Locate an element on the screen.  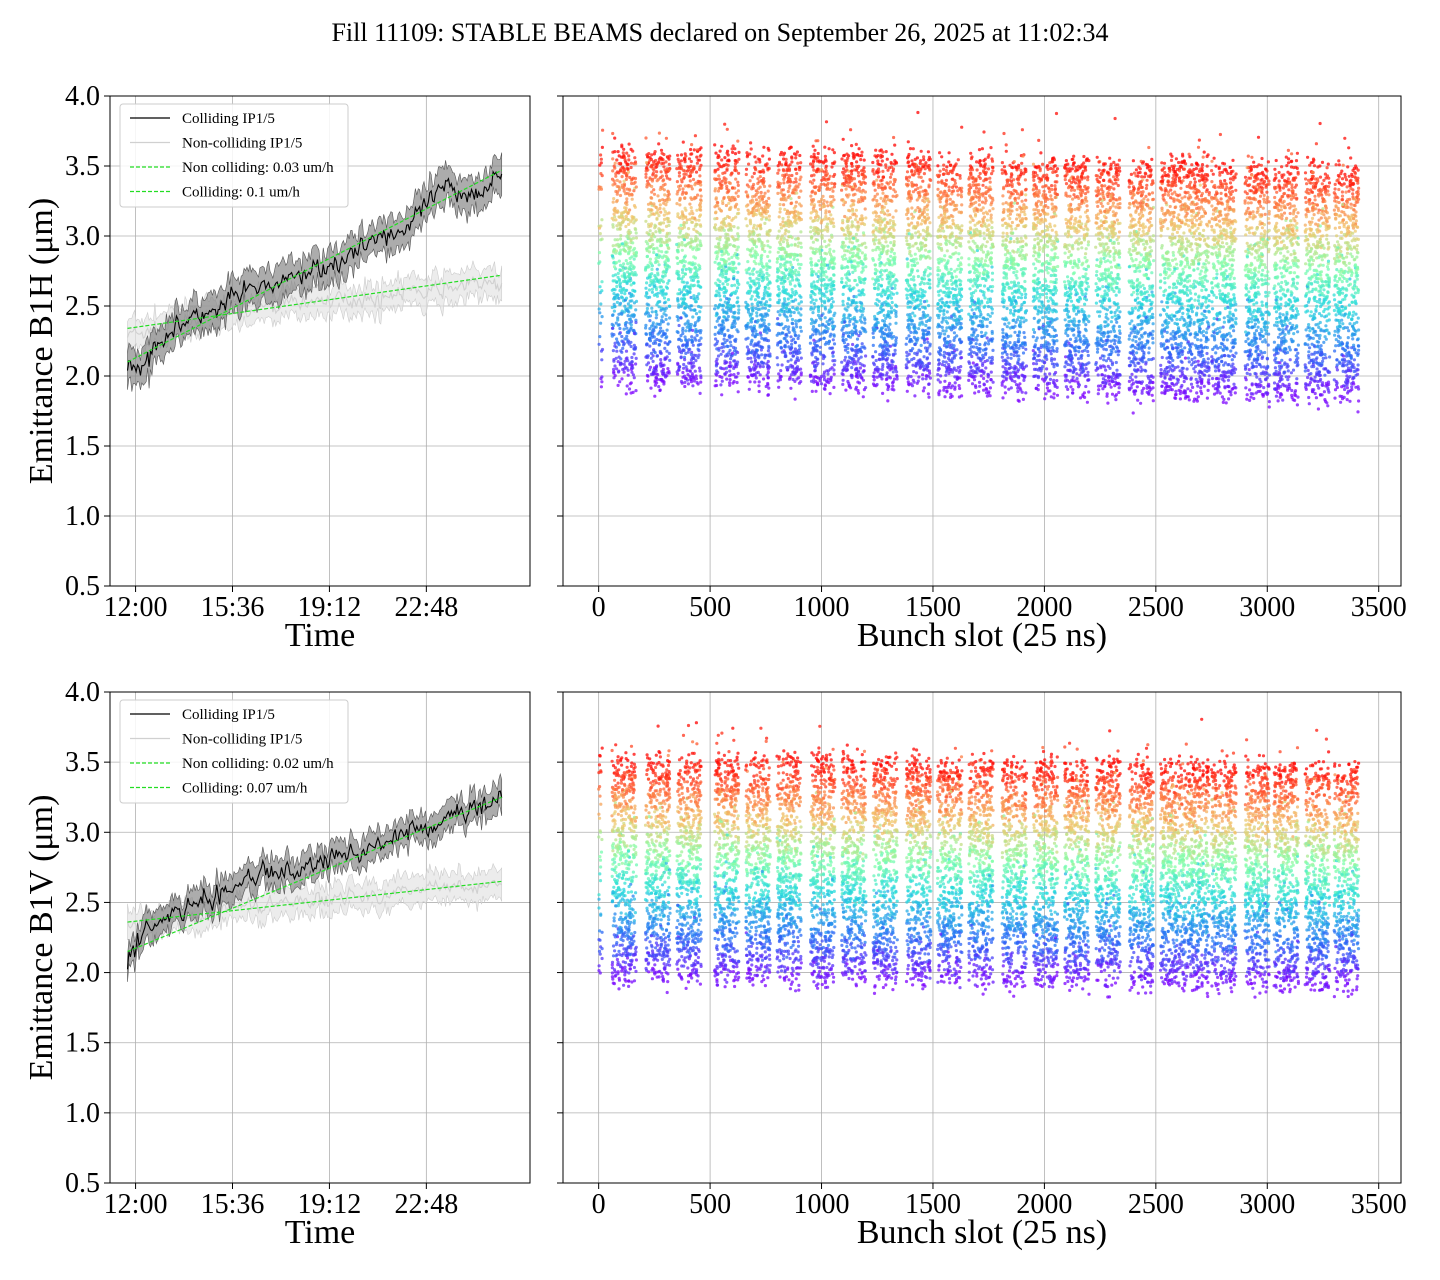
legend-label-0-1: Non-colliding IP1/5 is located at coordinates (242, 144).